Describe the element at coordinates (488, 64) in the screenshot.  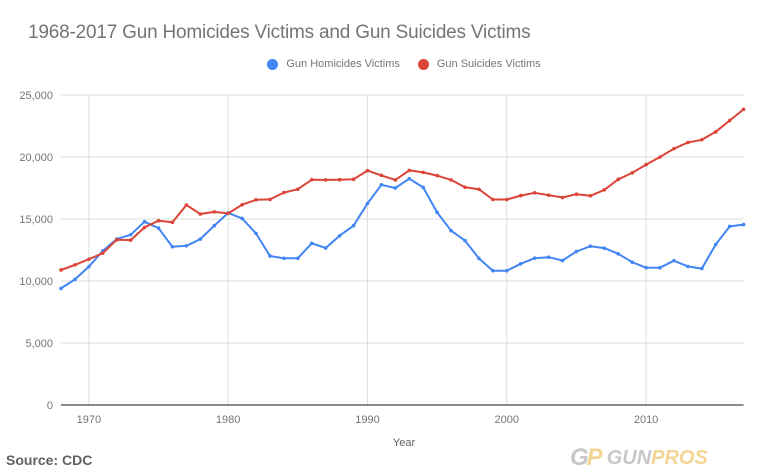
I see `legend-label: Gun Suicides Victims` at that location.